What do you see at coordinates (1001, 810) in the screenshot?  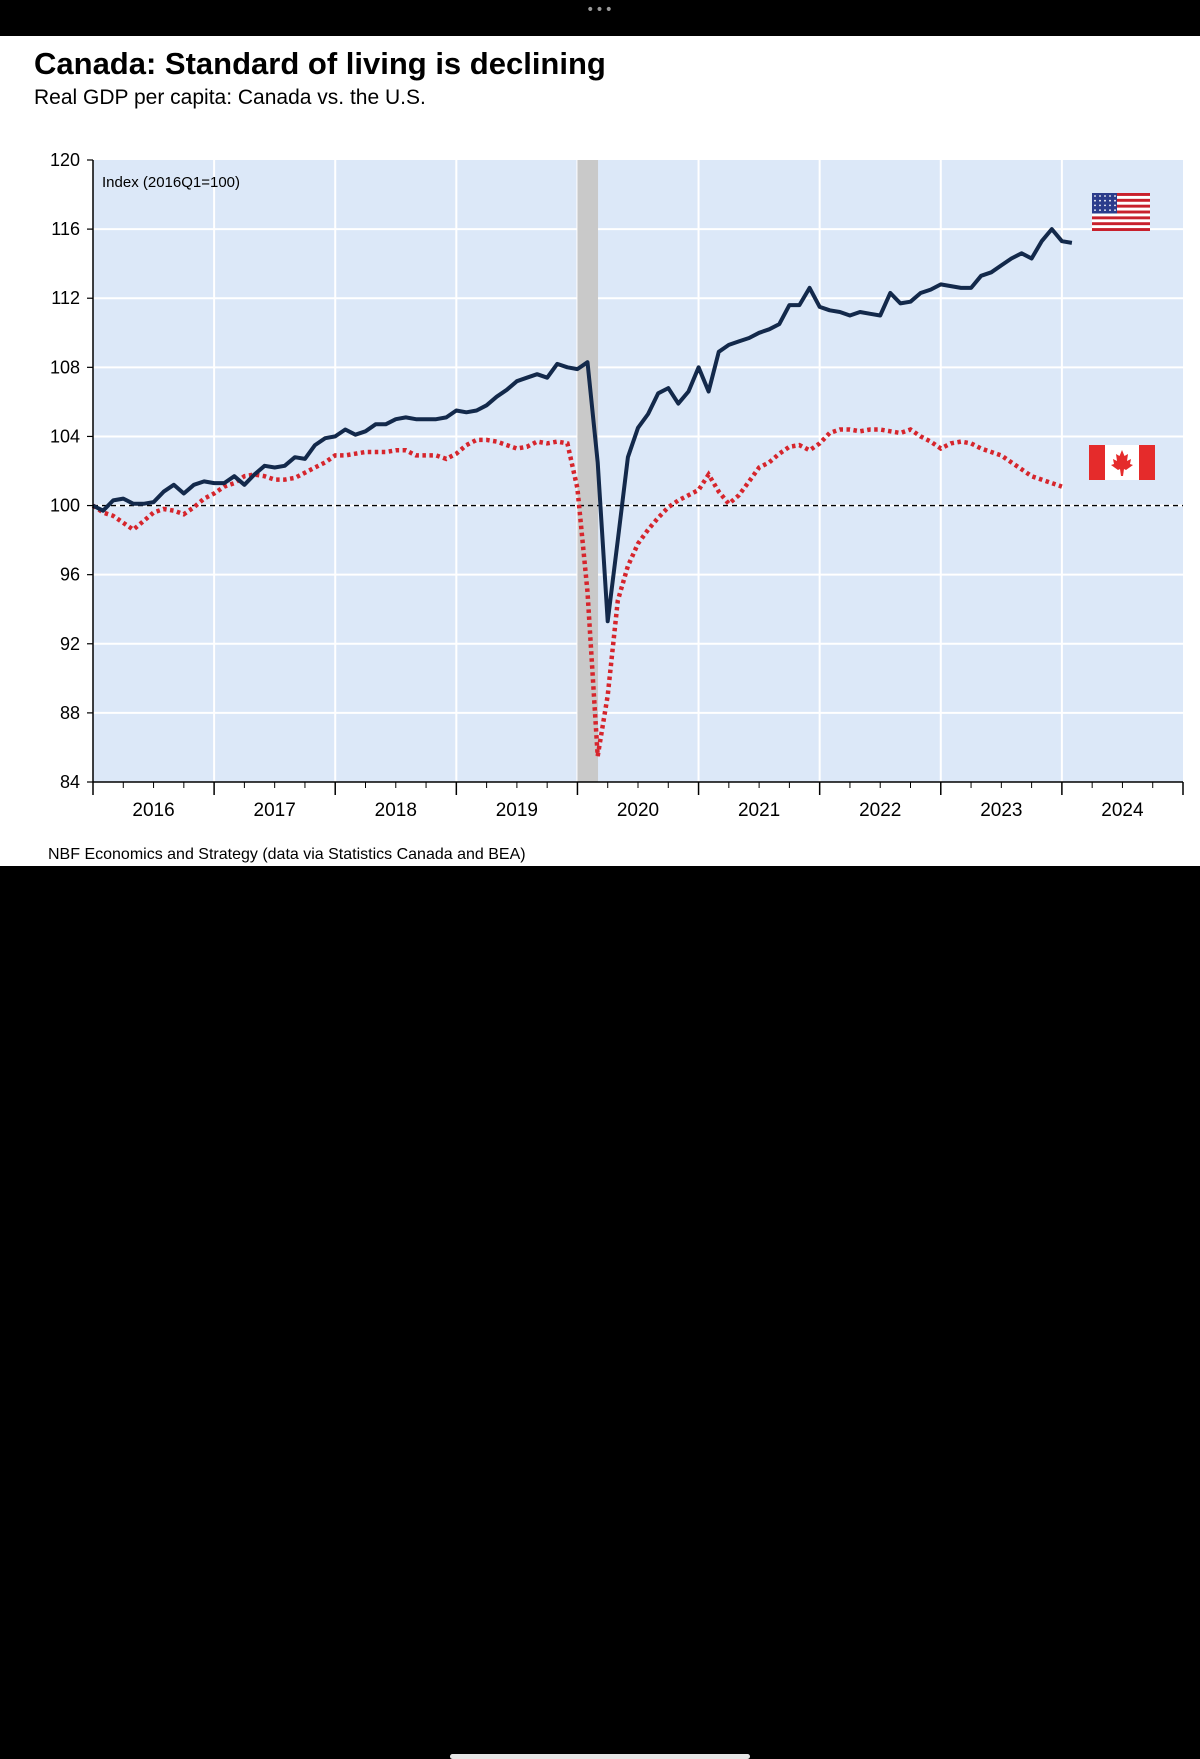 I see `x-tick-label: 2023` at bounding box center [1001, 810].